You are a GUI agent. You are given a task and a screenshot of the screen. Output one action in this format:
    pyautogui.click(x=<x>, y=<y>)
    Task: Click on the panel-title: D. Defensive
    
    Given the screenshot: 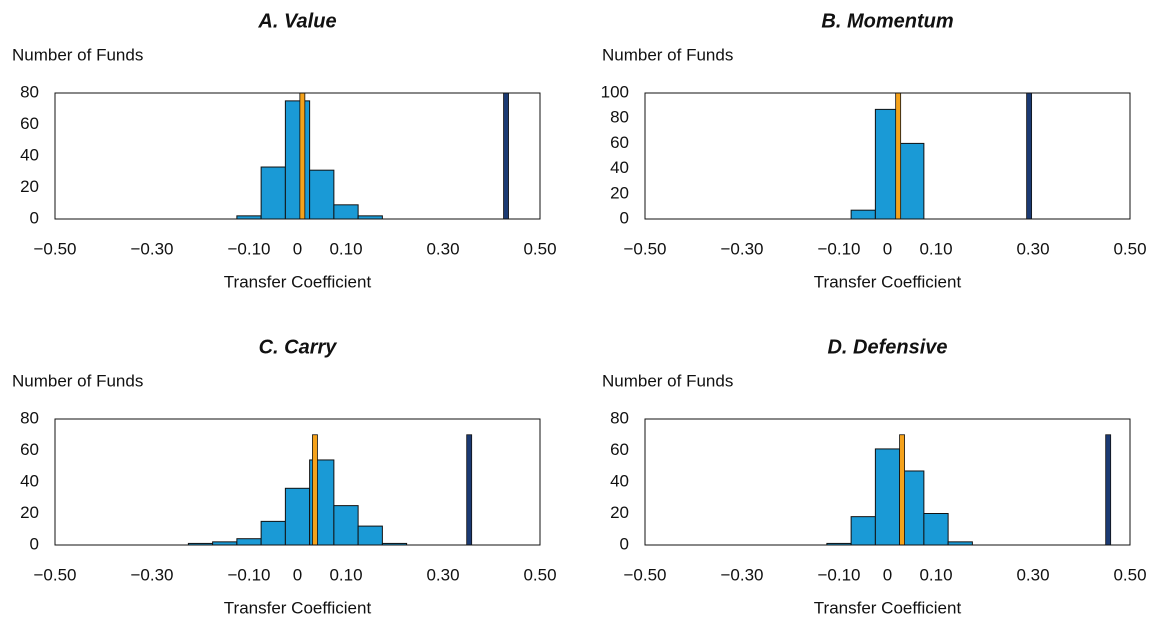 What is the action you would take?
    pyautogui.click(x=887, y=347)
    